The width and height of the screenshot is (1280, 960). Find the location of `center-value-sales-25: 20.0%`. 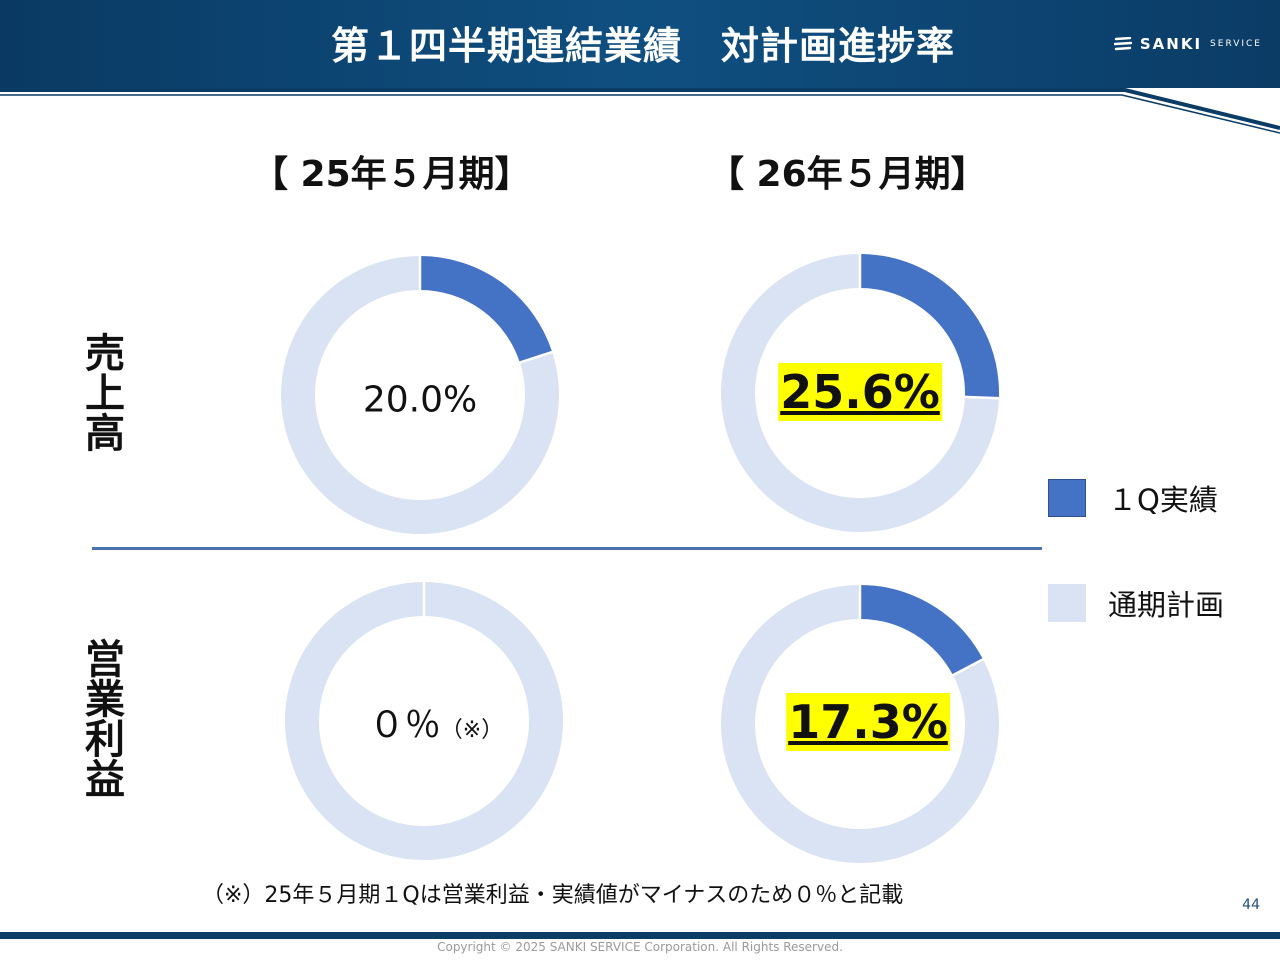

center-value-sales-25: 20.0% is located at coordinates (420, 400).